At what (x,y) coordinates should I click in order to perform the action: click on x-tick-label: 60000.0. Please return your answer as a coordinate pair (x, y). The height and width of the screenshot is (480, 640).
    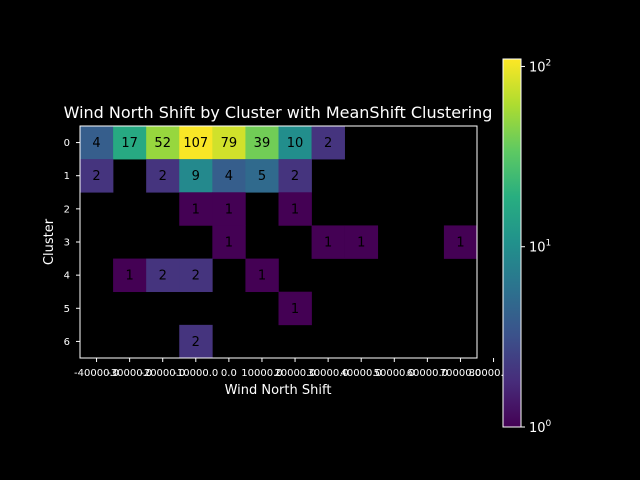
    Looking at the image, I should click on (427, 373).